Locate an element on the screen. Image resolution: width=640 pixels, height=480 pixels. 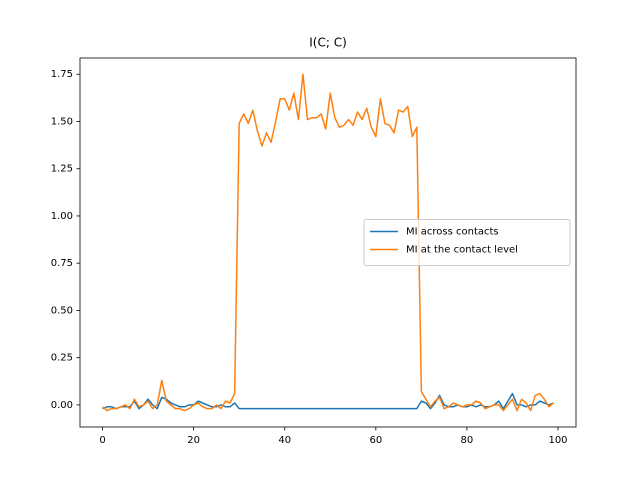
legend-box is located at coordinates (467, 242).